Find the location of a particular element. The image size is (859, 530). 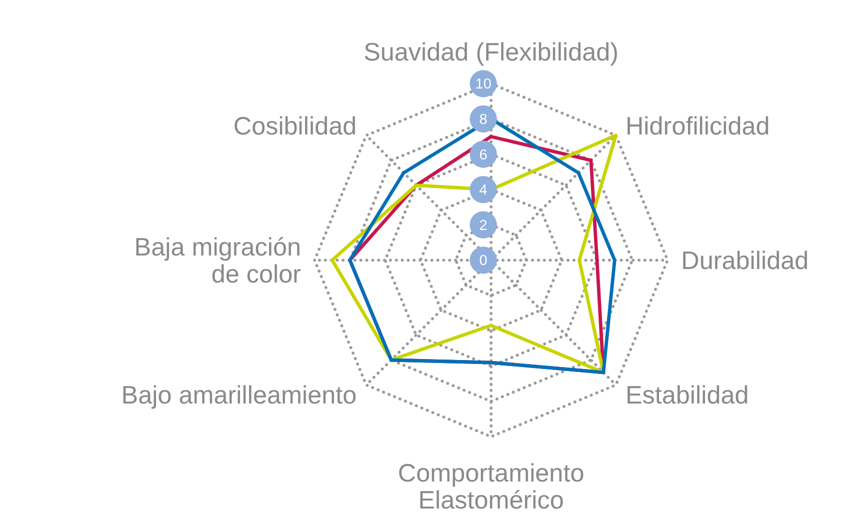

y-tick-label: 6 is located at coordinates (483, 155).